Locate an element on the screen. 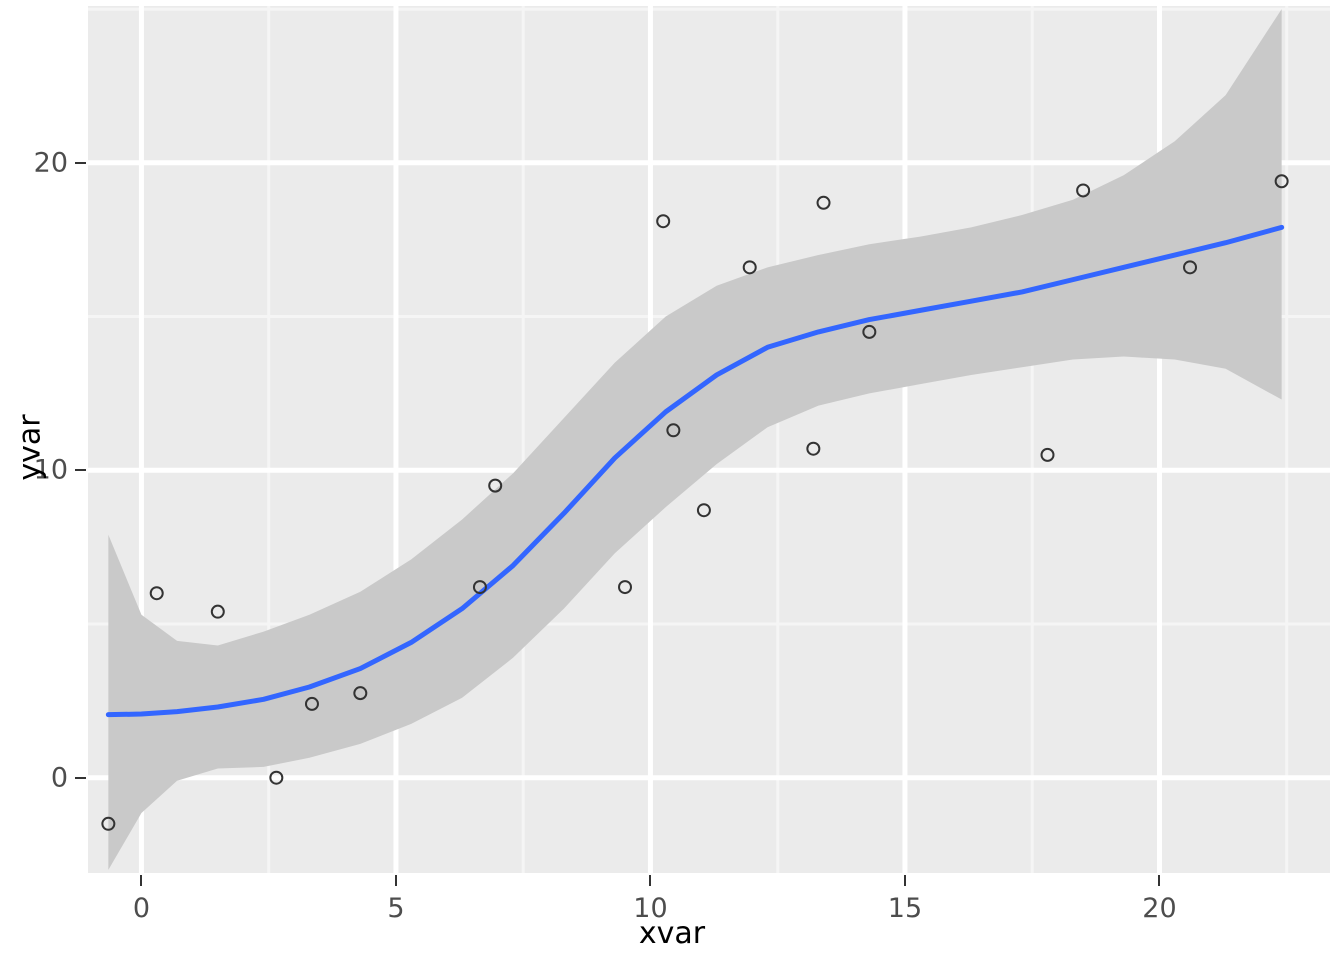  x-tick-label: 10 is located at coordinates (650, 908).